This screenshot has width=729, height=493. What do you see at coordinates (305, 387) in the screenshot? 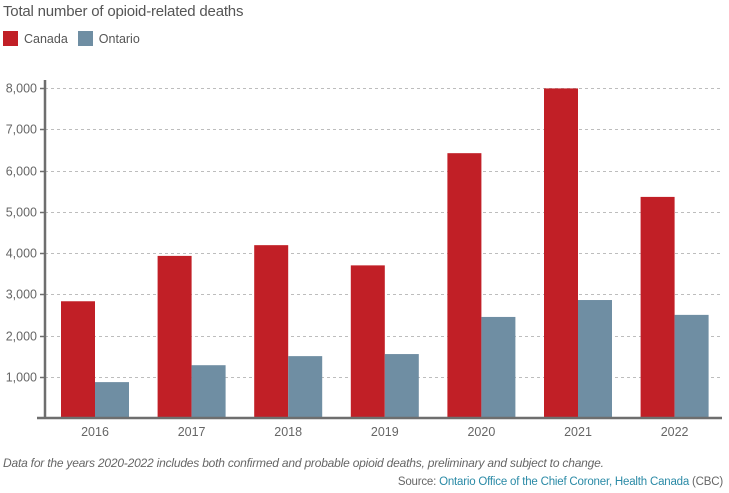
I see `bar-ontario-2018` at bounding box center [305, 387].